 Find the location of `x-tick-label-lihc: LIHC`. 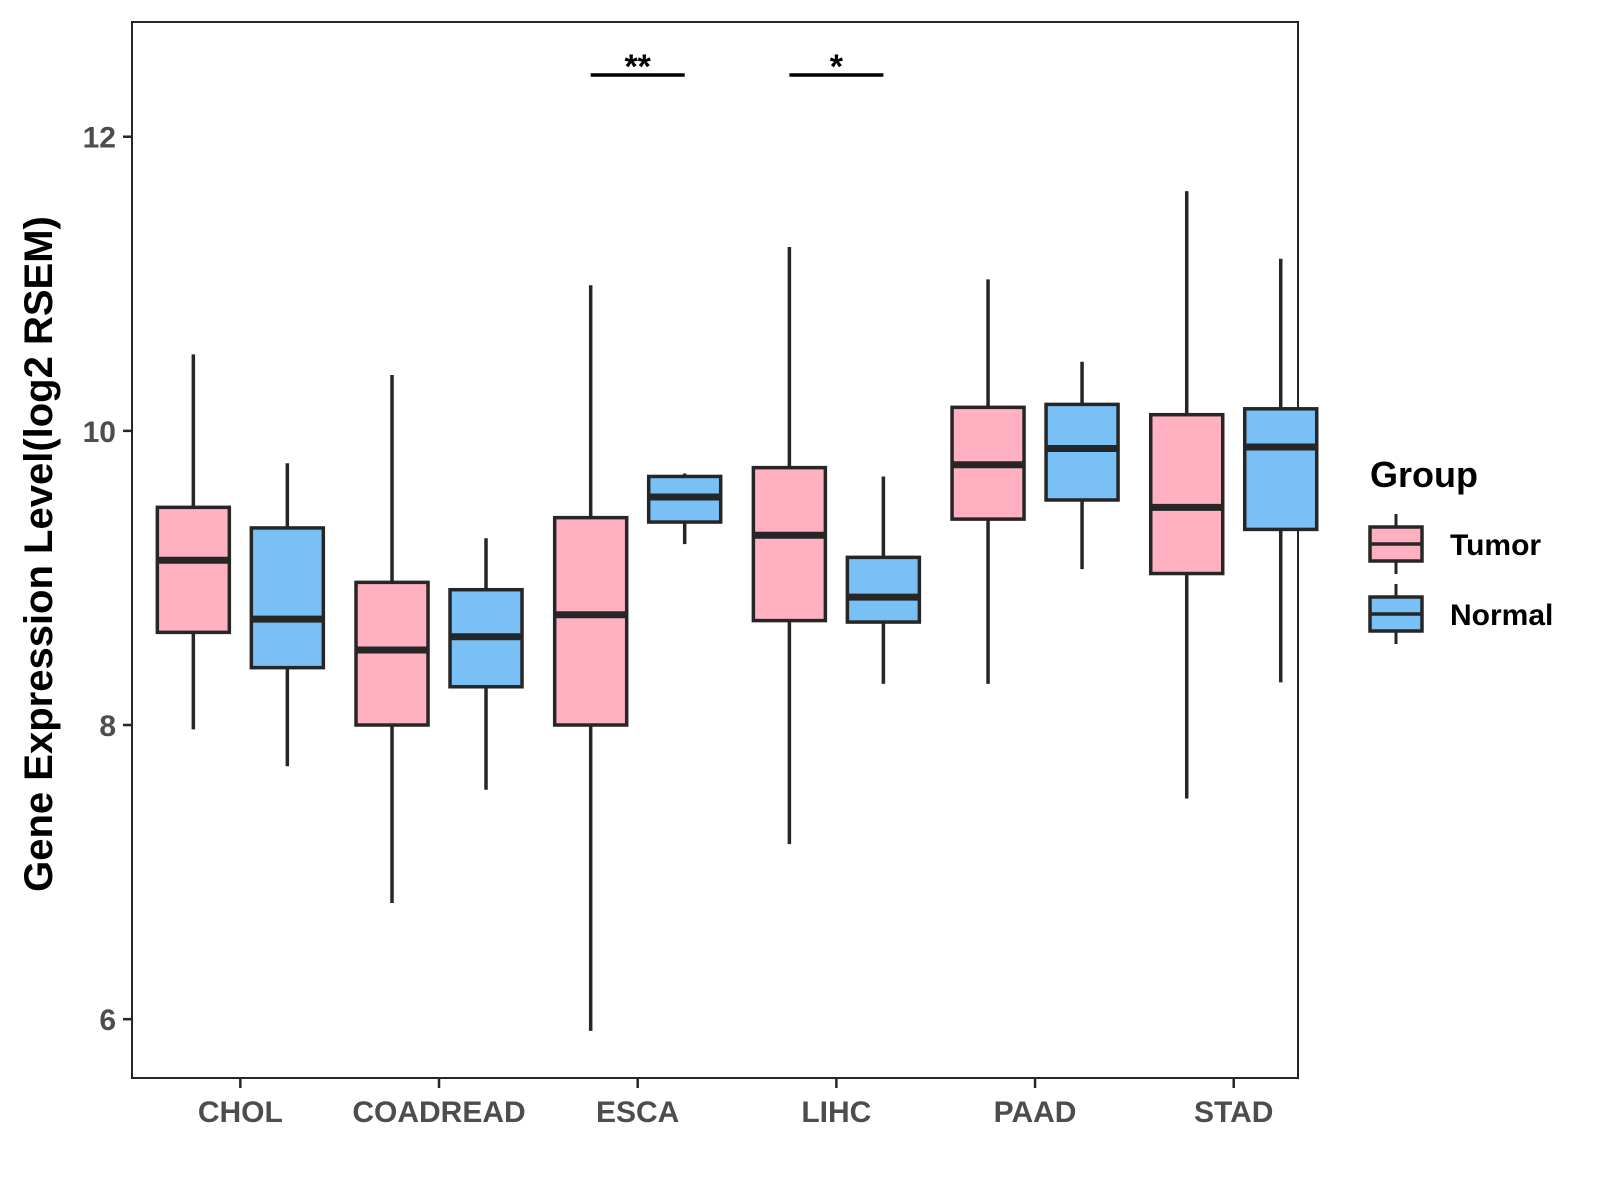

x-tick-label-lihc: LIHC is located at coordinates (836, 1112).